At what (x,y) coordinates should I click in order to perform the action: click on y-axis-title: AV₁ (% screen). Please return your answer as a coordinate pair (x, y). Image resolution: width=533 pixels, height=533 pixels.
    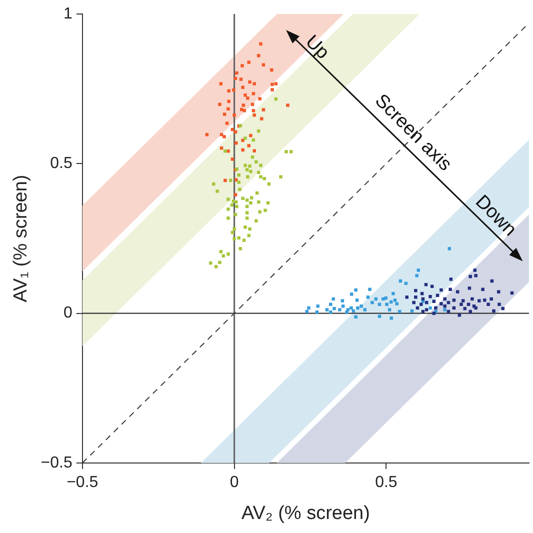
    Looking at the image, I should click on (21, 238).